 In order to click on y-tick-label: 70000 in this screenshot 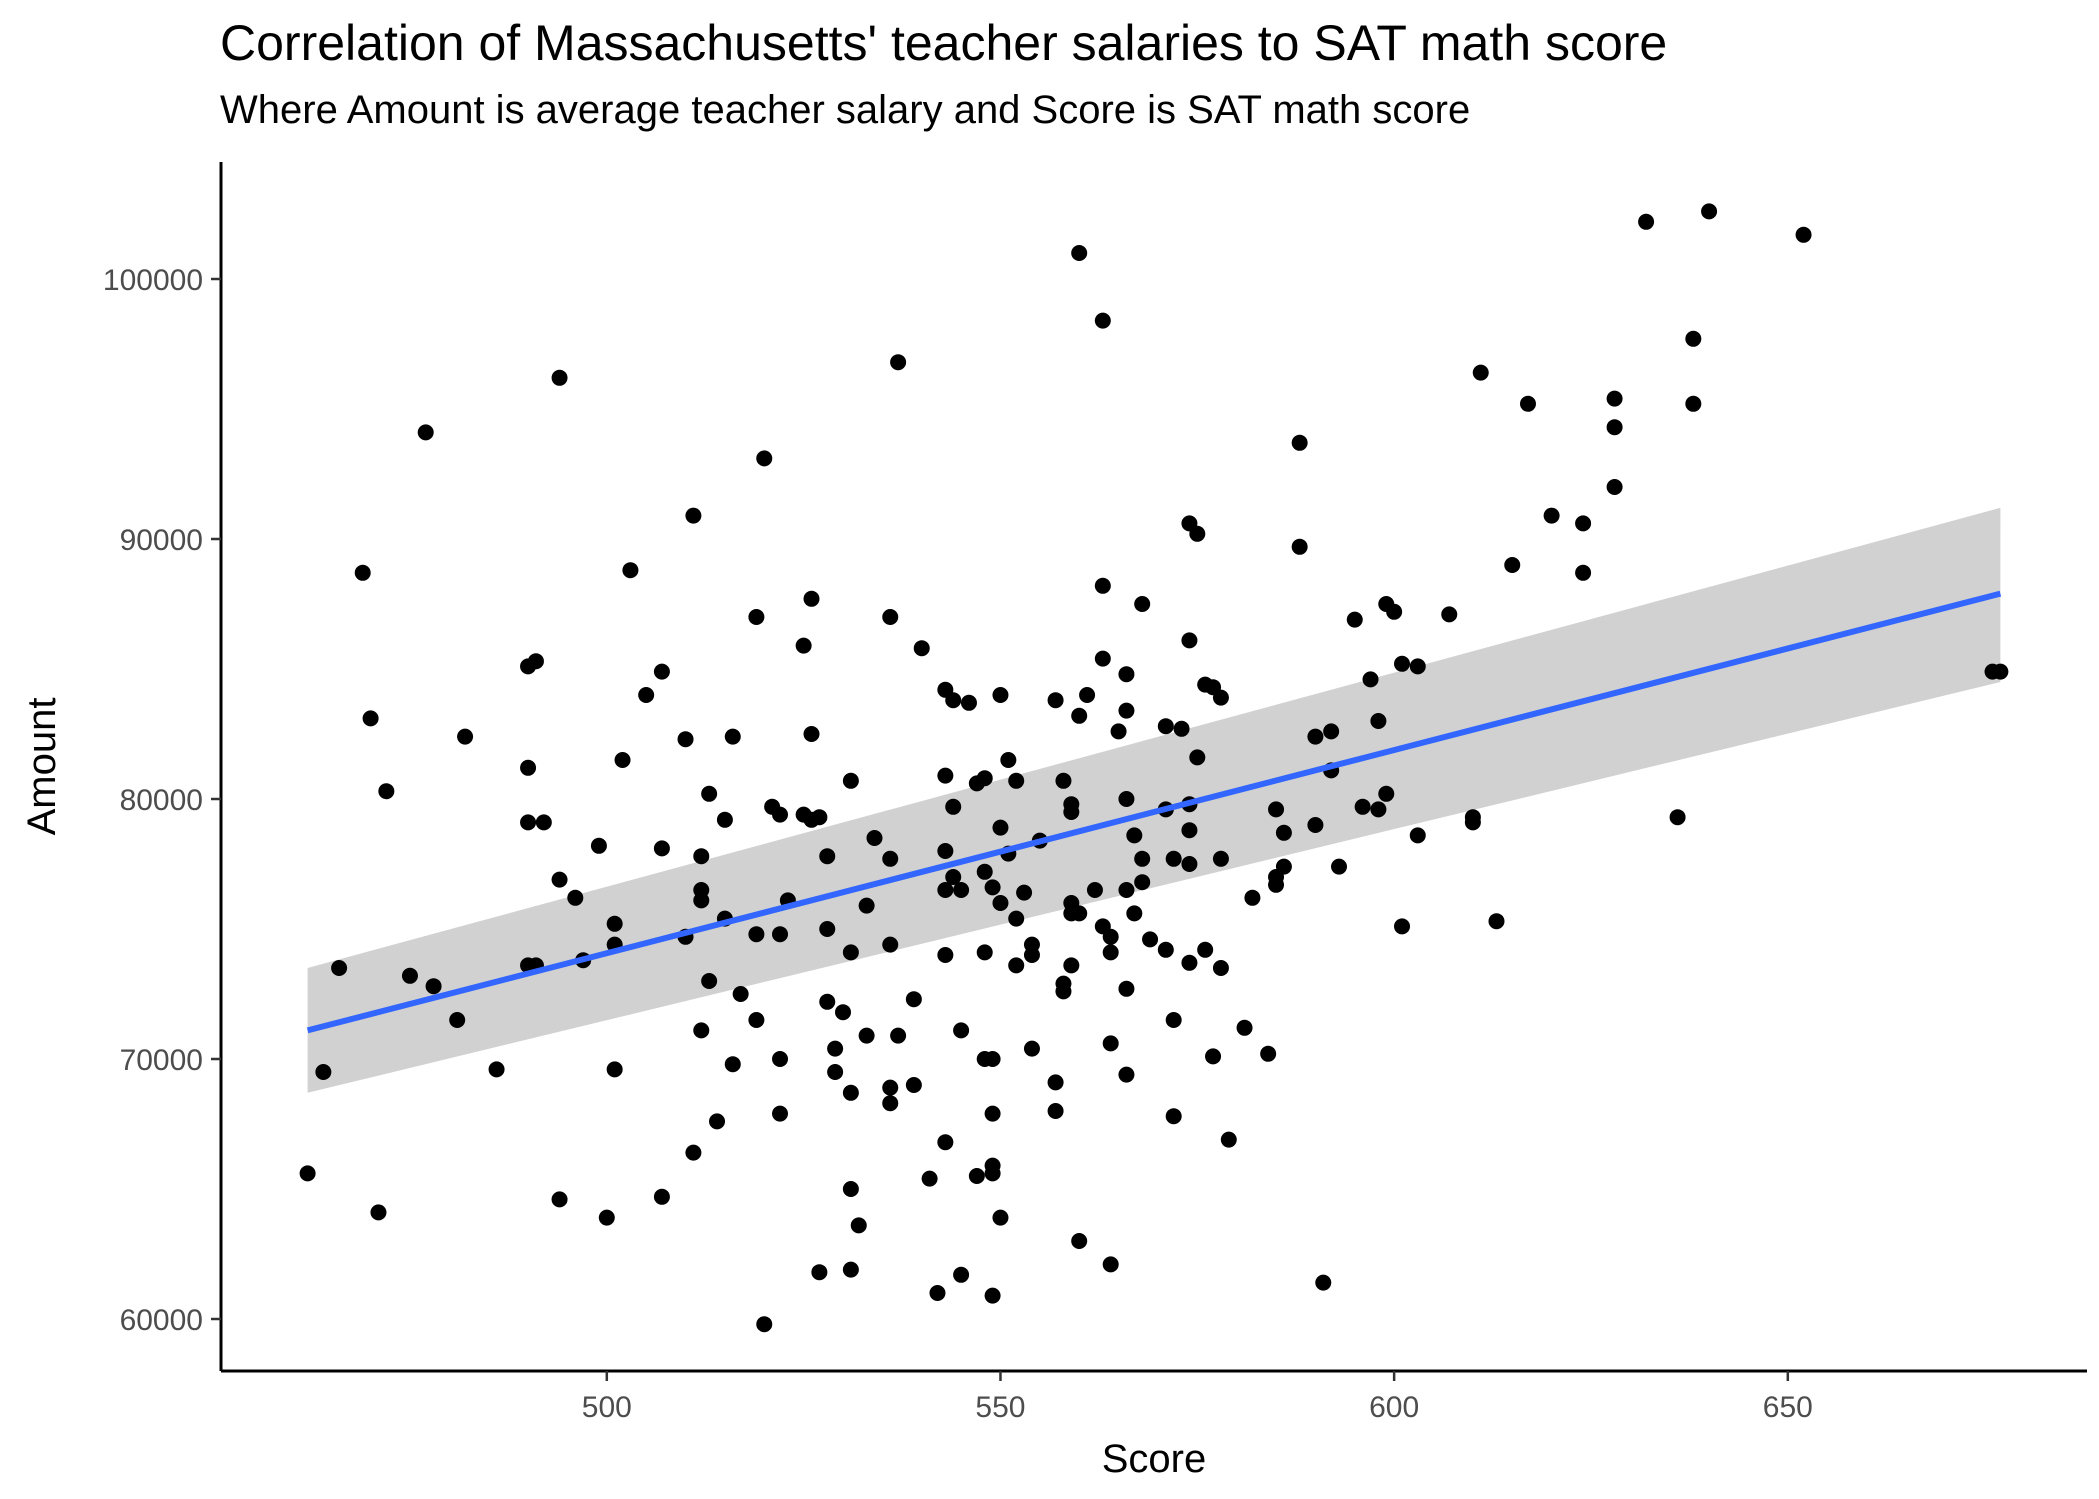, I will do `click(161, 1060)`.